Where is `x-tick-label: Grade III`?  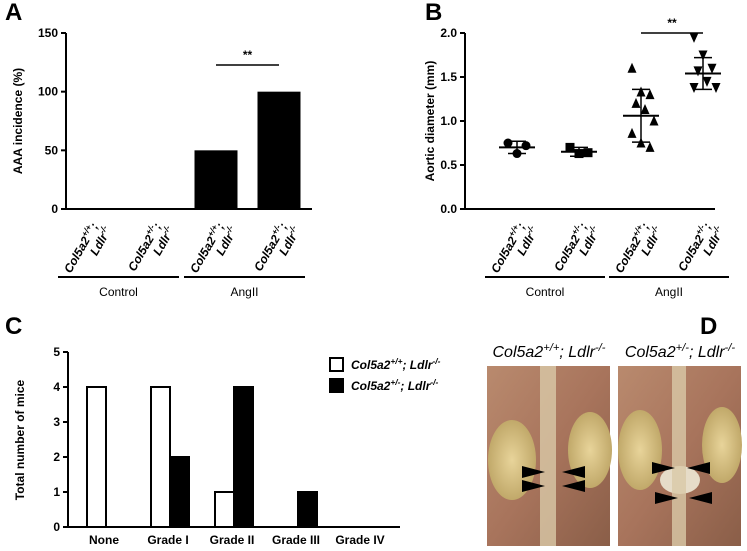
x-tick-label: Grade III is located at coordinates (296, 540).